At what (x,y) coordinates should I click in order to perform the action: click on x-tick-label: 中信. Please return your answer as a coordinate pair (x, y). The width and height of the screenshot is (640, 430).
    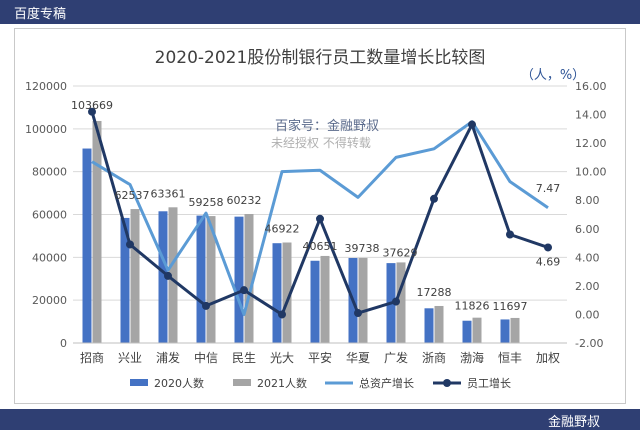
    Looking at the image, I should click on (206, 357).